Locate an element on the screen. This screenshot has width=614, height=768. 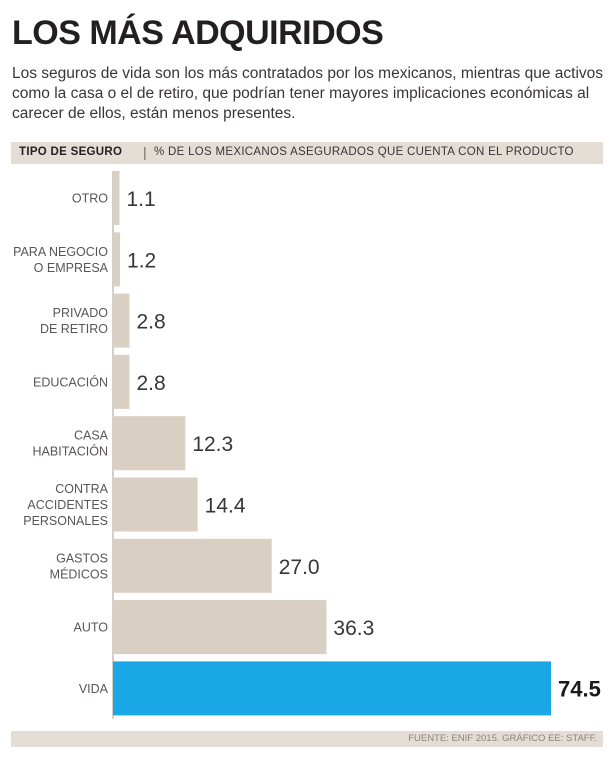
category-label-line: O EMPRESA is located at coordinates (71, 268).